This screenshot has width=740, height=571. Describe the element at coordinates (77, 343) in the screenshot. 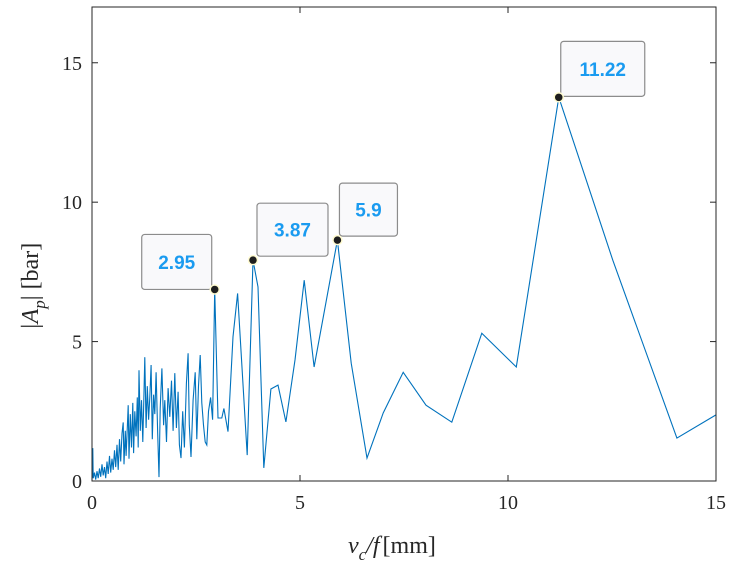

I see `y-tick-label: 5` at that location.